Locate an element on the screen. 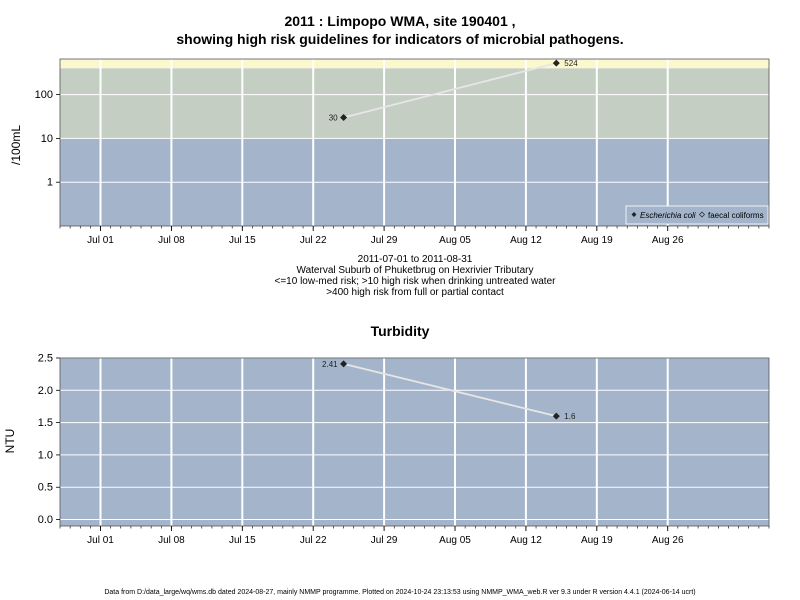 The height and width of the screenshot is (600, 800). legend-box is located at coordinates (697, 215).